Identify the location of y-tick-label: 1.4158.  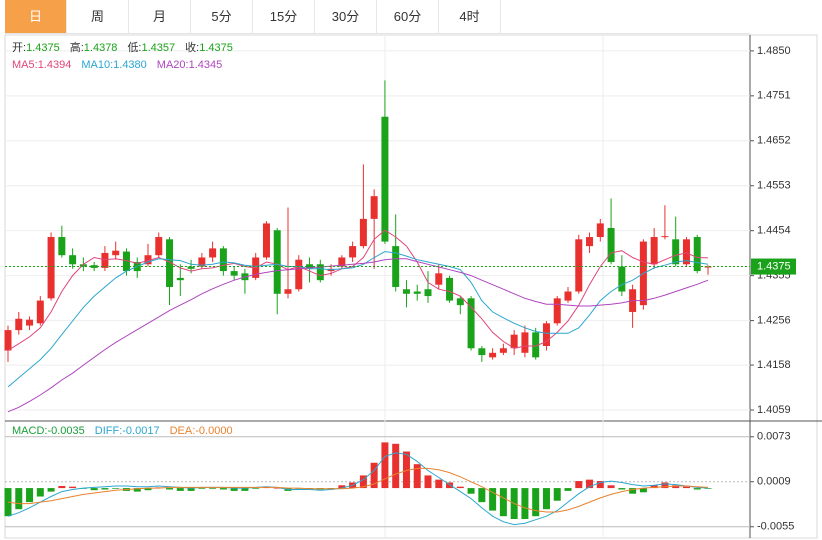
(774, 365).